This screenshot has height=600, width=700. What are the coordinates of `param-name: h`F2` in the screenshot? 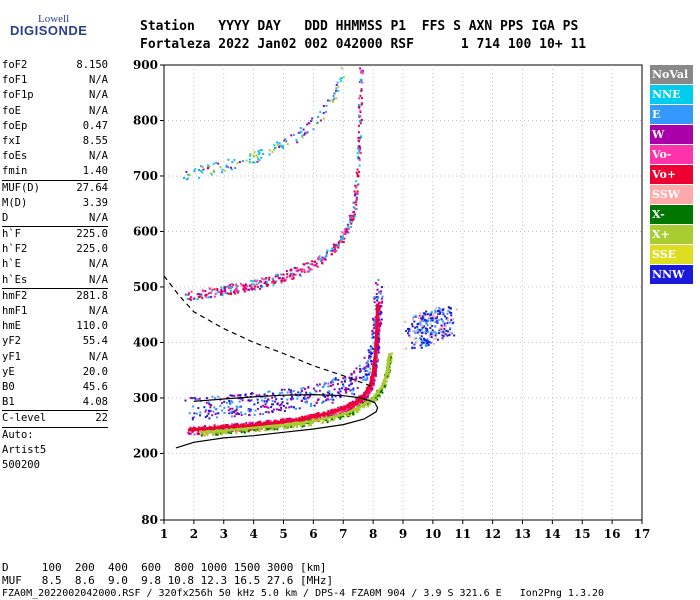 It's located at (15, 249).